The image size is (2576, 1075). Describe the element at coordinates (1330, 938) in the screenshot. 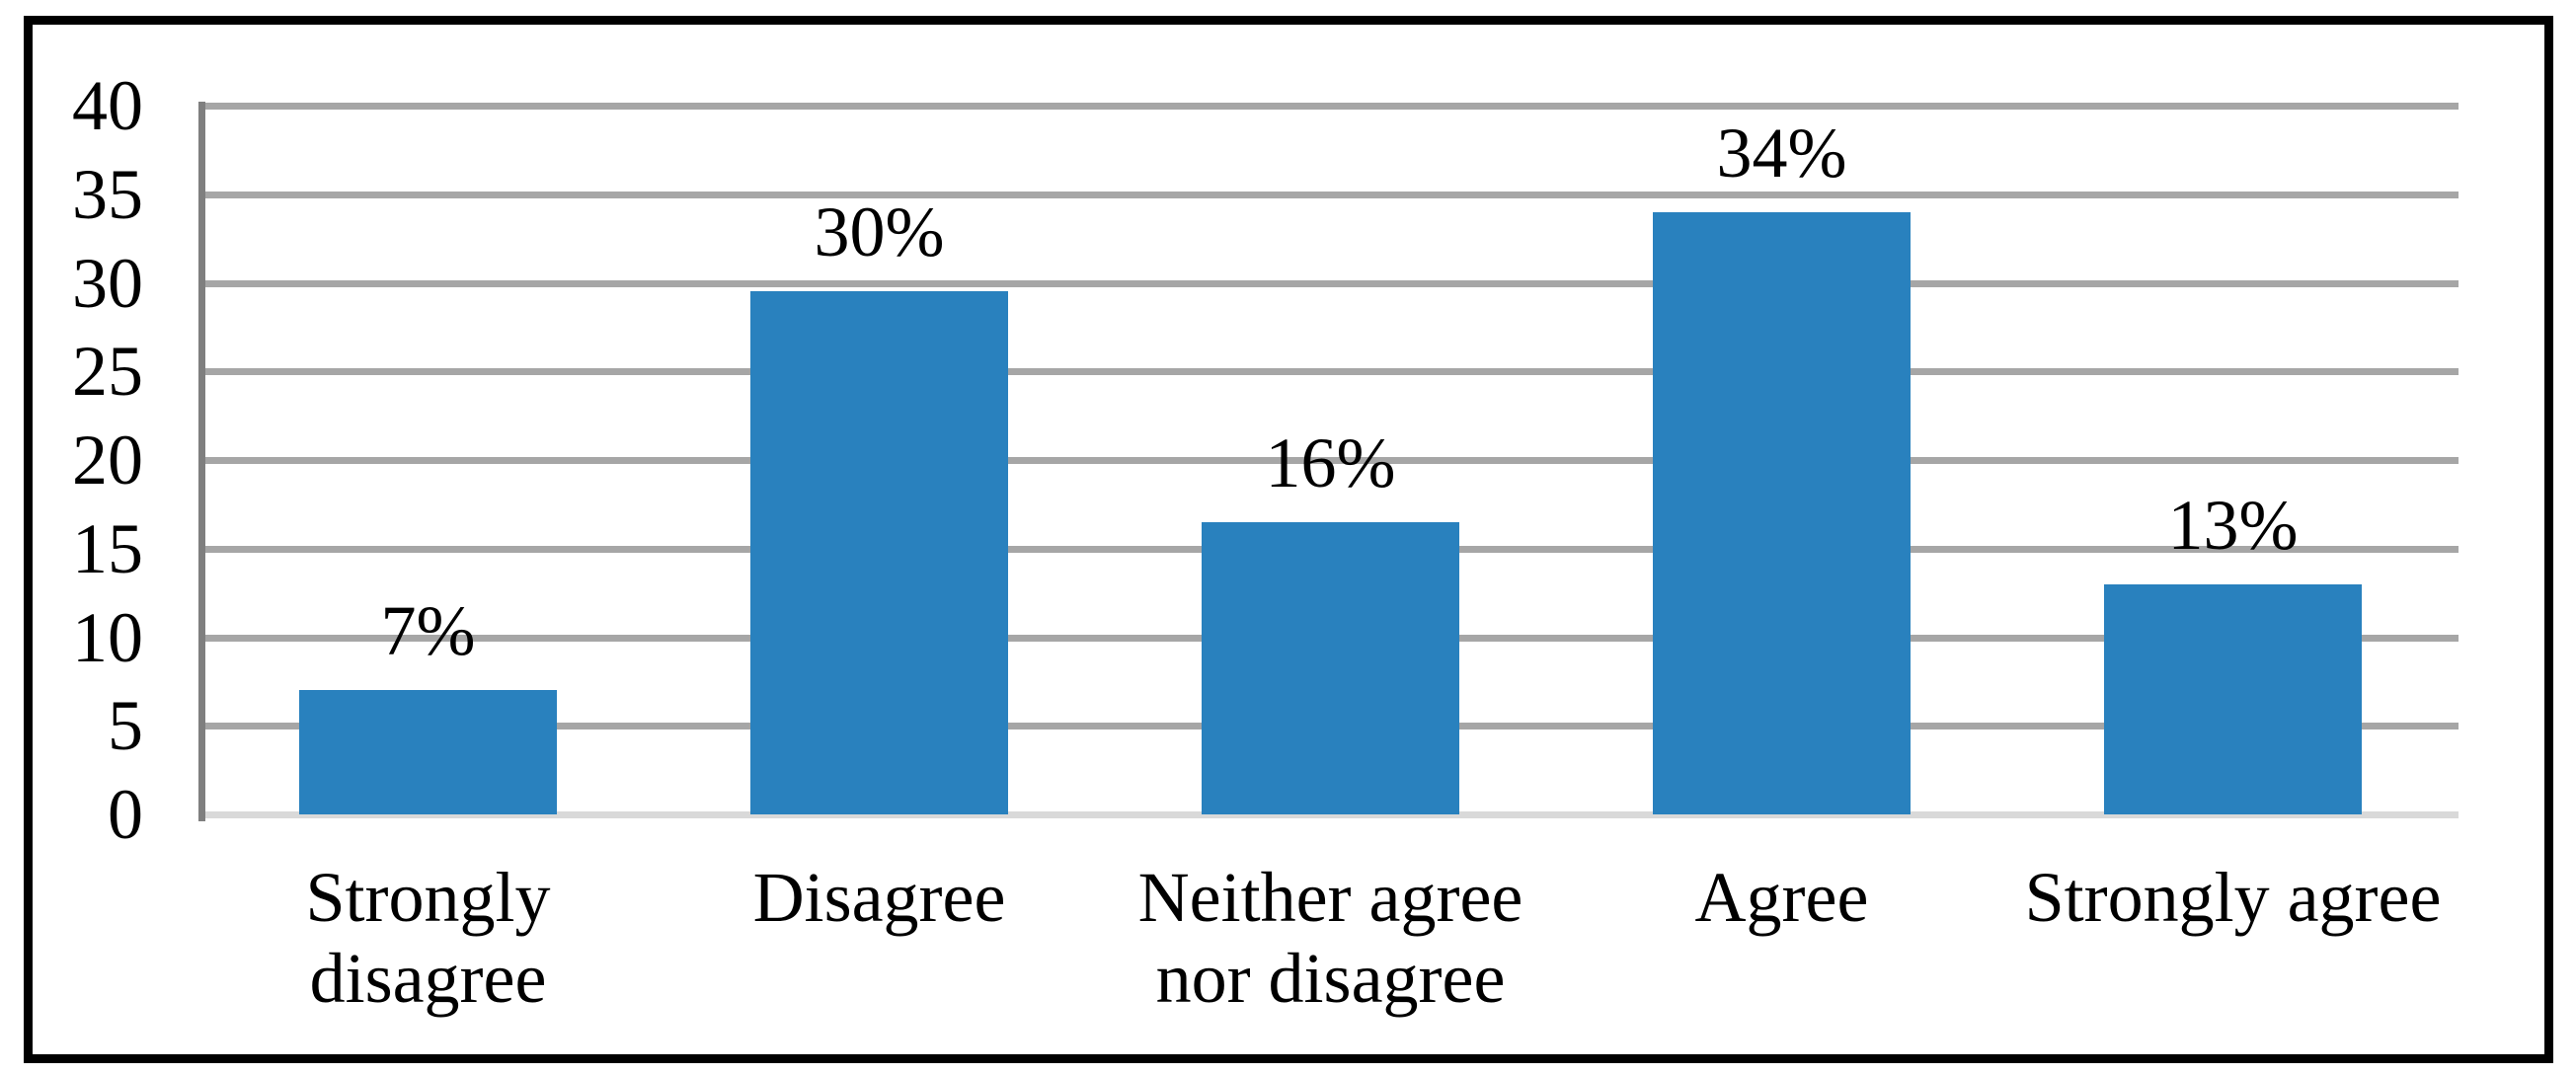

I see `x-category-label-neither-agree-nor-disagree: Neither agree nor disagree` at that location.